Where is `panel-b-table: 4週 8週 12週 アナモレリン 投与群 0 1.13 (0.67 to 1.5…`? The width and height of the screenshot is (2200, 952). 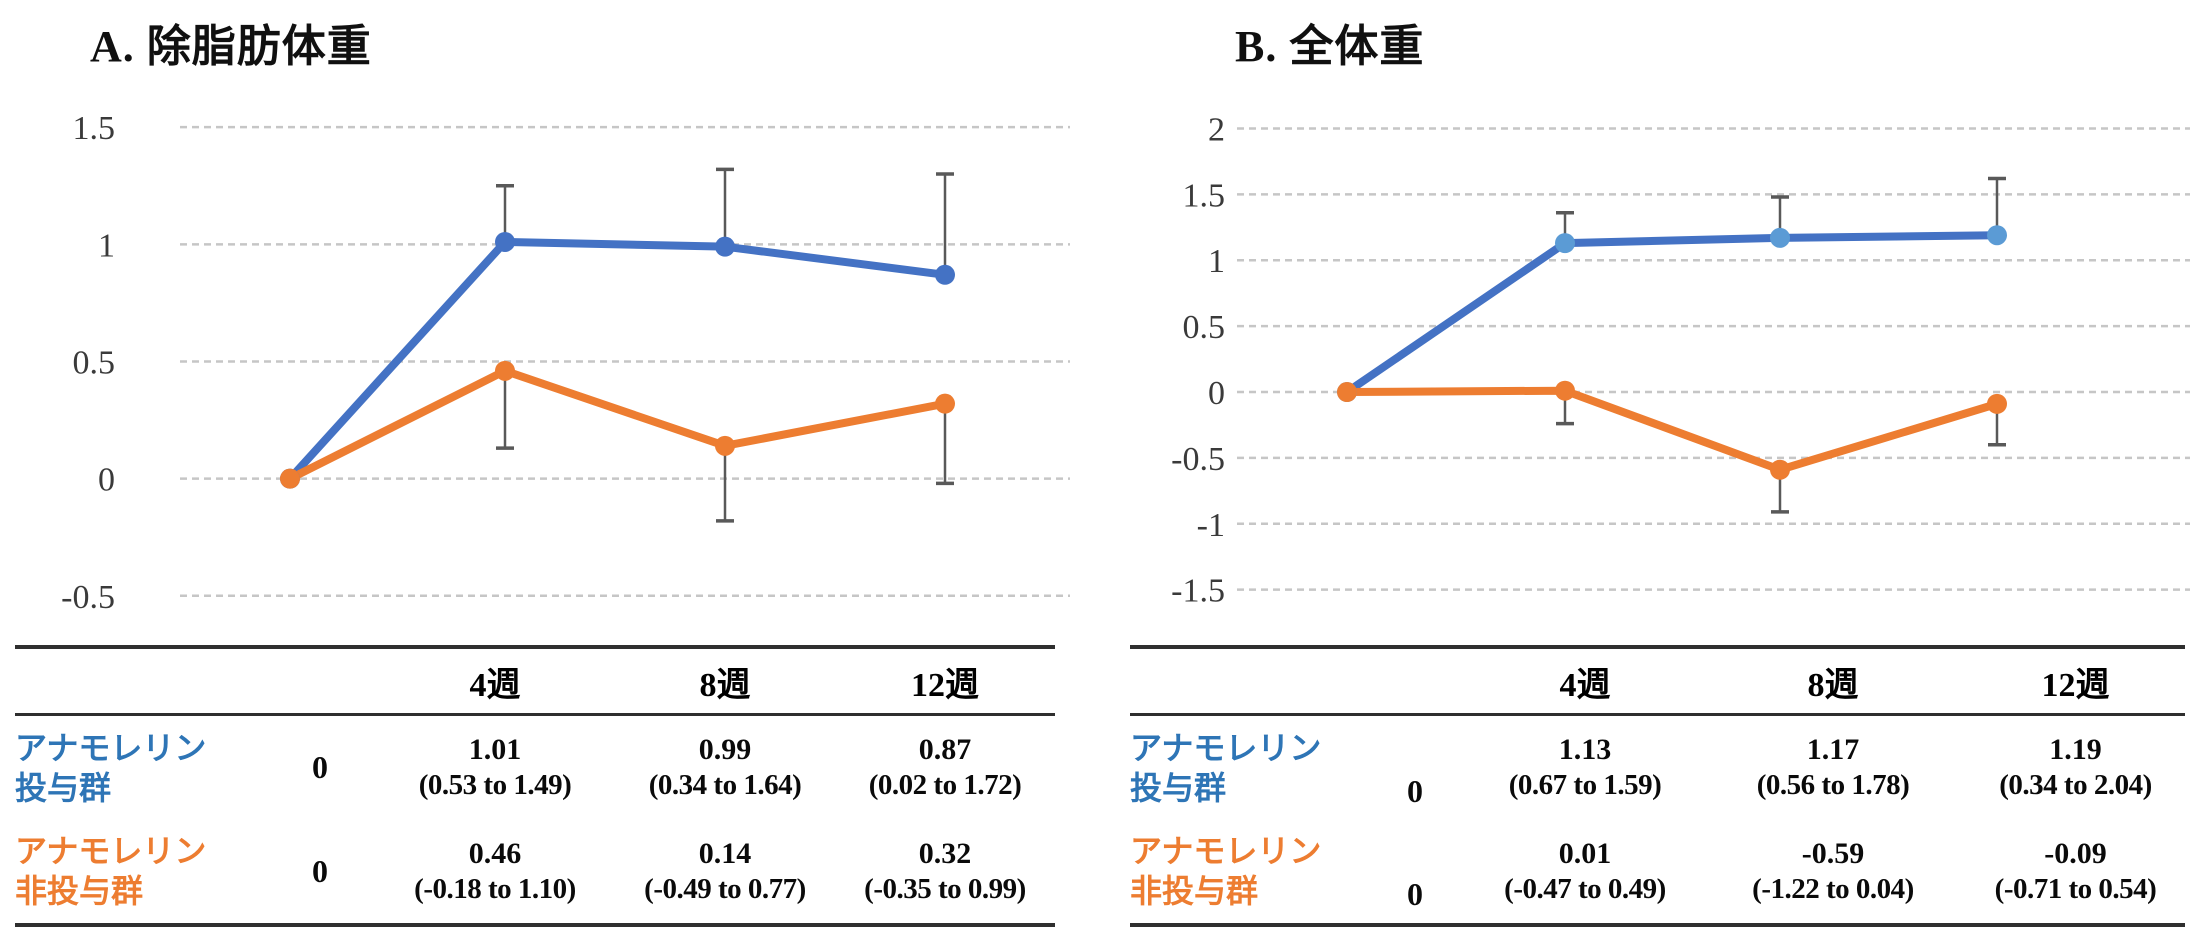
panel-b-table: 4週 8週 12週 アナモレリン 投与群 0 1.13 (0.67 to 1.5… is located at coordinates (1657, 786).